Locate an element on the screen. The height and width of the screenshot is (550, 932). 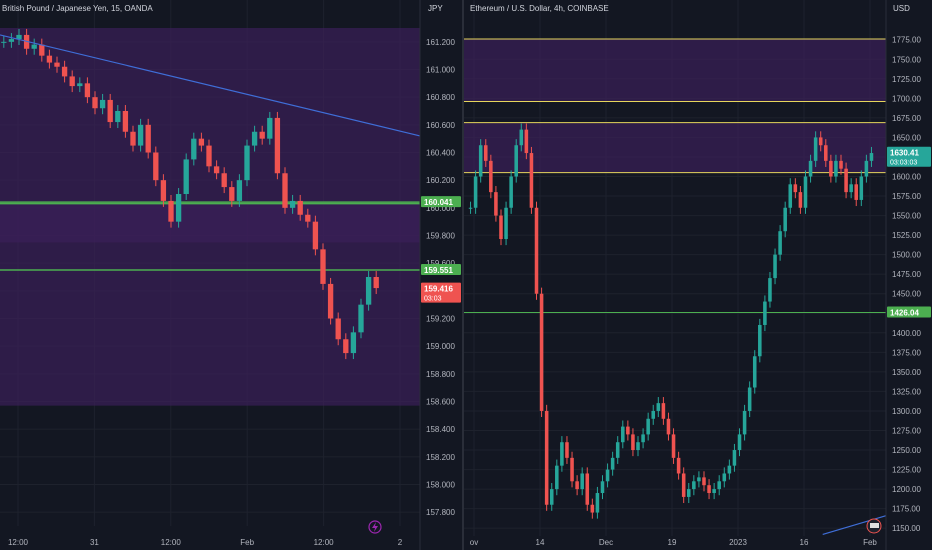
right-chart-title: Ethereum / U.S. Dollar, 4h, COINBASE is located at coordinates (539, 8).